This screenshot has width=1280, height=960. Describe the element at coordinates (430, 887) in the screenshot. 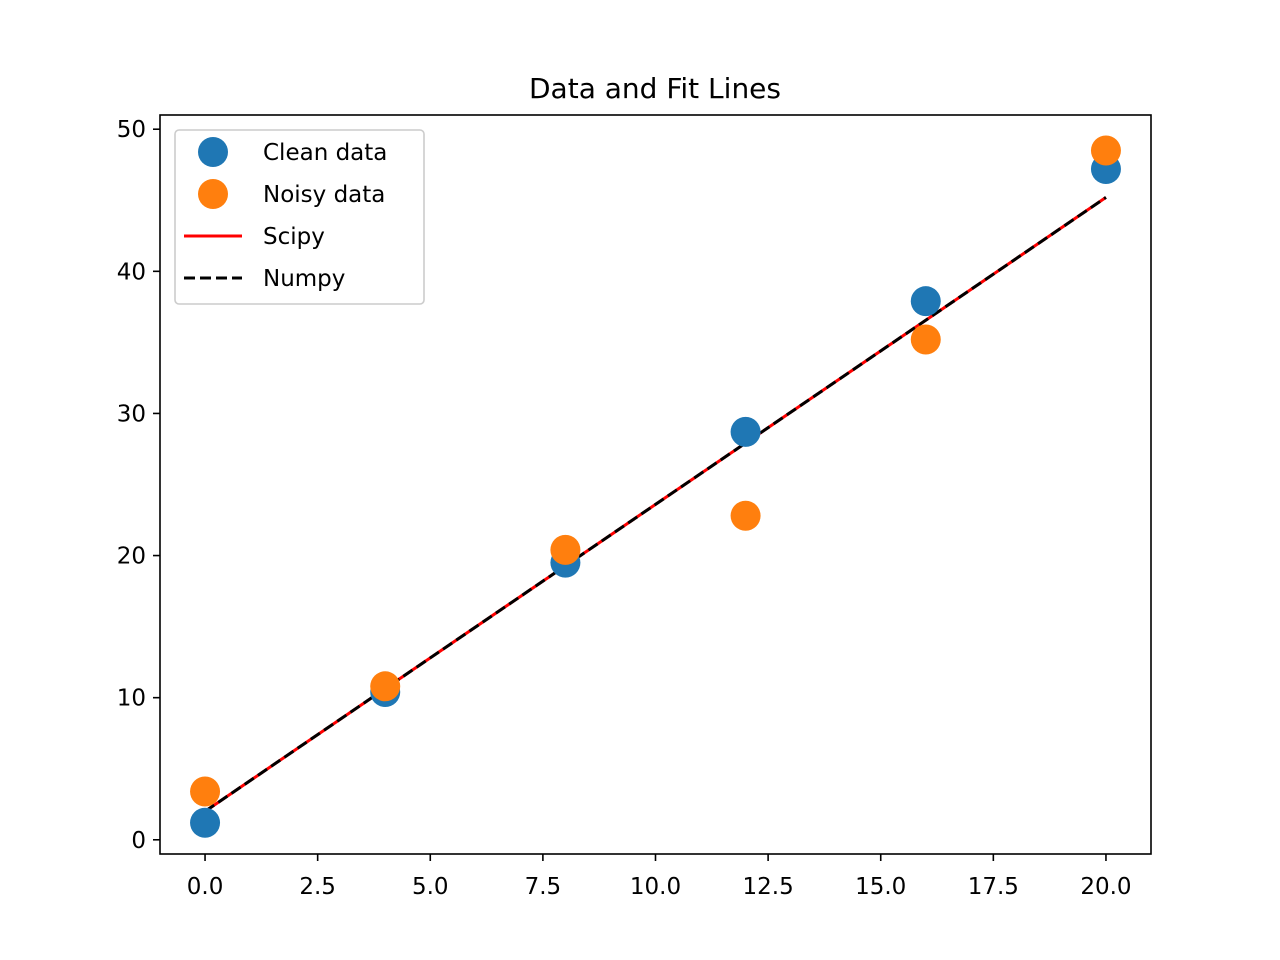

I see `x-tick-label: 5.0` at that location.